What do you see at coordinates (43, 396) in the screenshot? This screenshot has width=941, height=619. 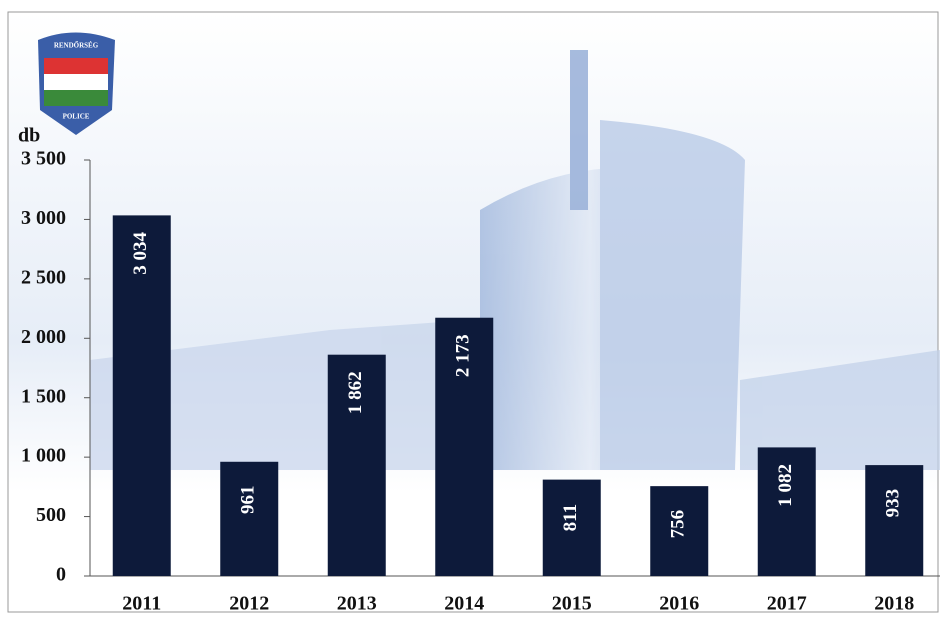 I see `y-tick-label: 1 500` at bounding box center [43, 396].